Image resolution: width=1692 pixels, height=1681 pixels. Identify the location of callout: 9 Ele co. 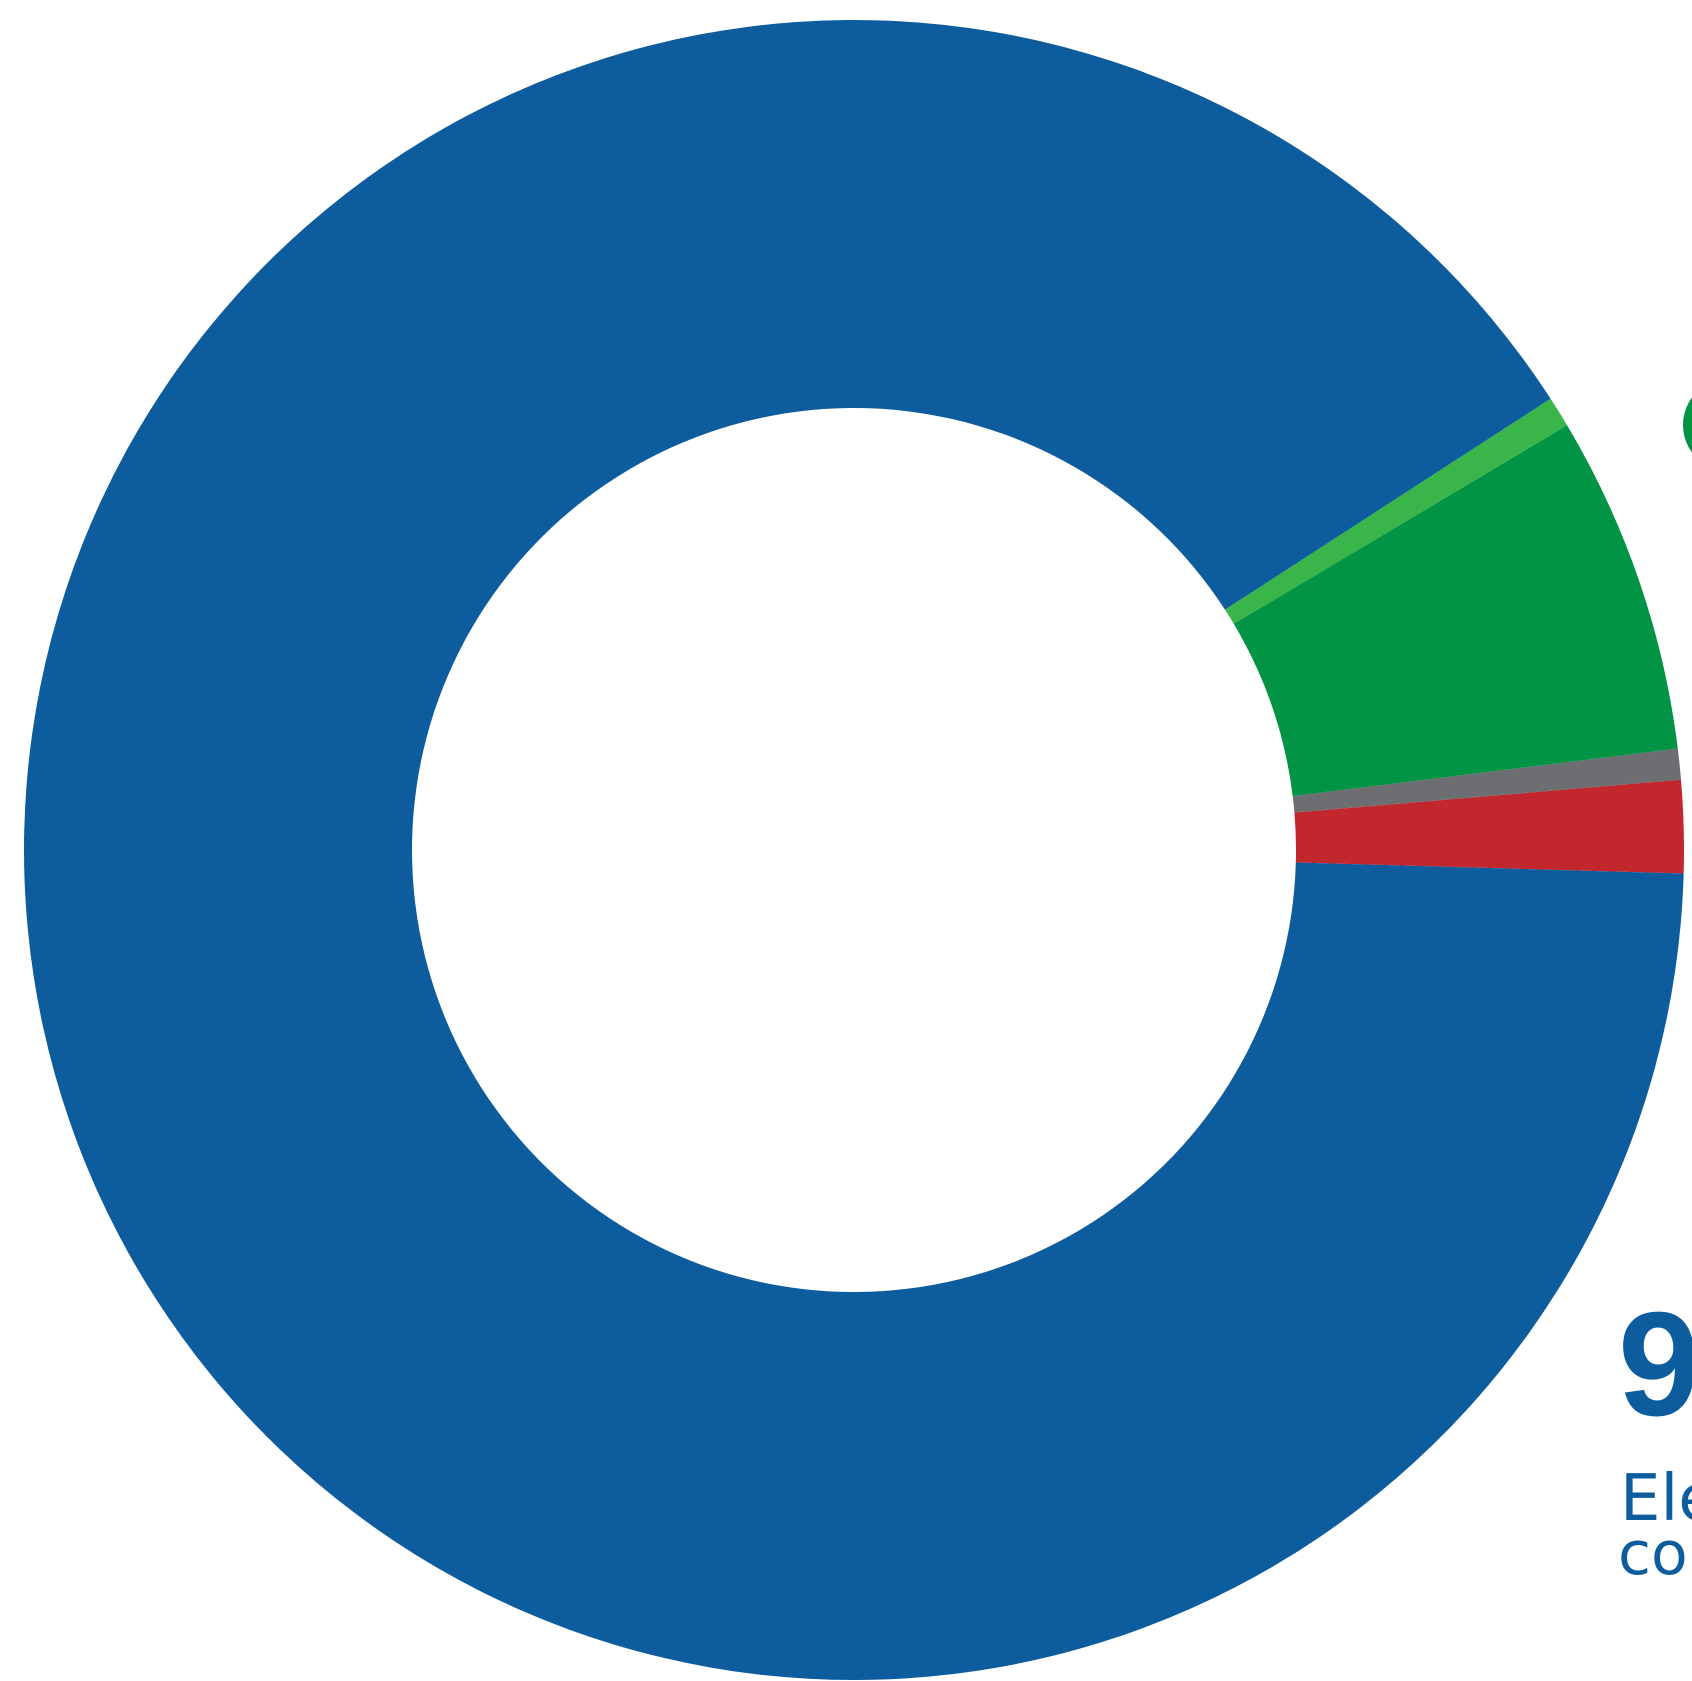
(1655, 1435).